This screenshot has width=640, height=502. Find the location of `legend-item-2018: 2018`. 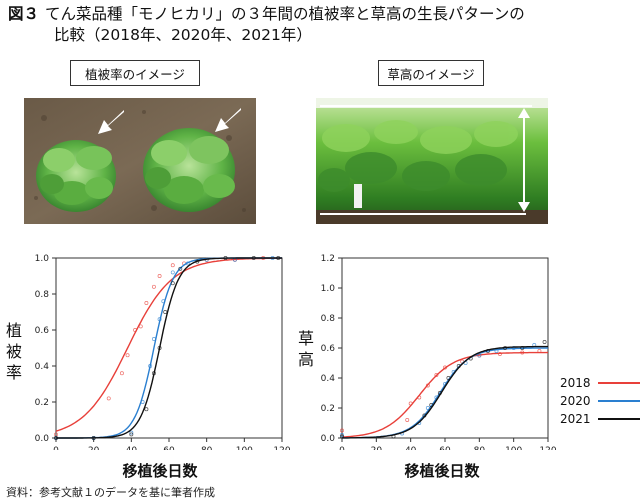

legend-item-2018: 2018 is located at coordinates (600, 383).